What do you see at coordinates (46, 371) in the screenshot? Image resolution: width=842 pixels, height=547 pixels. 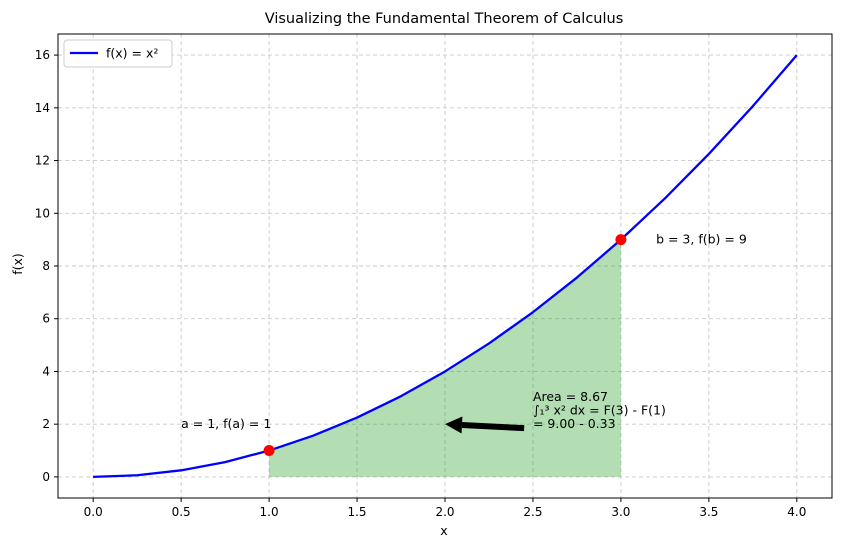 I see `y-tick-label: 4` at bounding box center [46, 371].